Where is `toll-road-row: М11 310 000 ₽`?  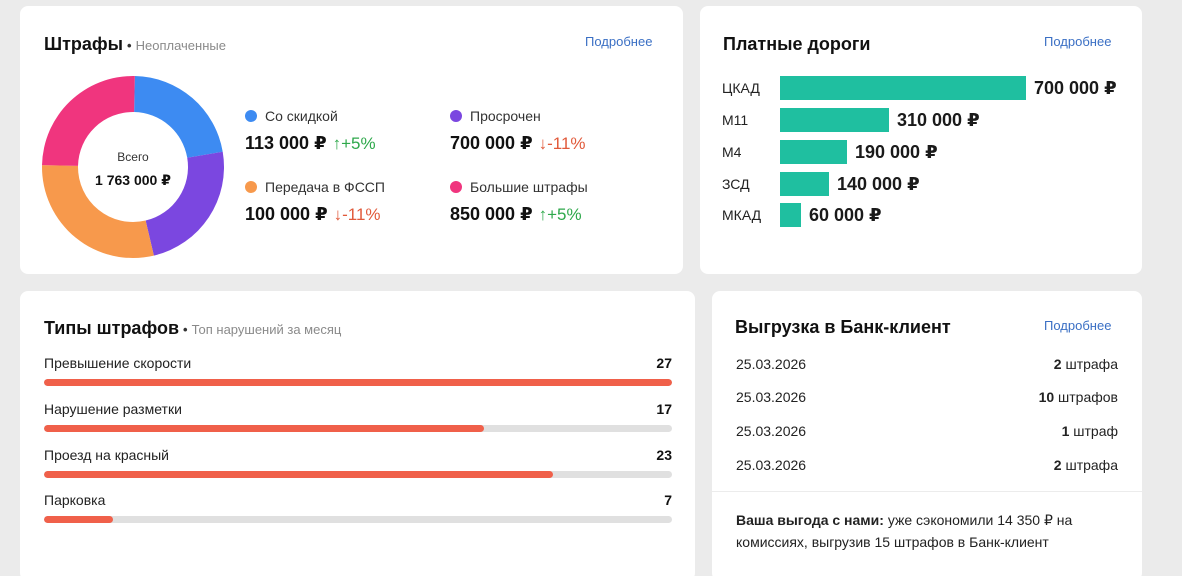
toll-road-row: М11 310 000 ₽ is located at coordinates (851, 120).